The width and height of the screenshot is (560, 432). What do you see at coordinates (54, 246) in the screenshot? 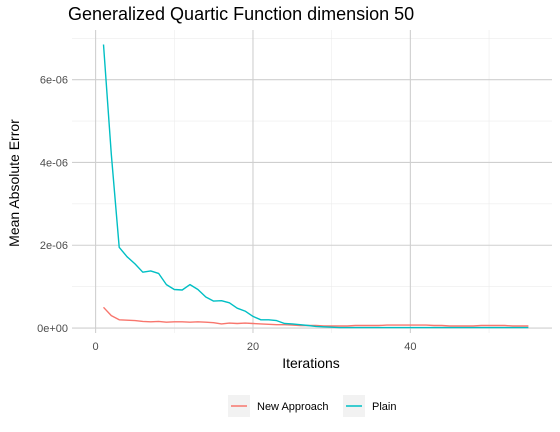
I see `y-tick-label: 2e-06` at bounding box center [54, 246].